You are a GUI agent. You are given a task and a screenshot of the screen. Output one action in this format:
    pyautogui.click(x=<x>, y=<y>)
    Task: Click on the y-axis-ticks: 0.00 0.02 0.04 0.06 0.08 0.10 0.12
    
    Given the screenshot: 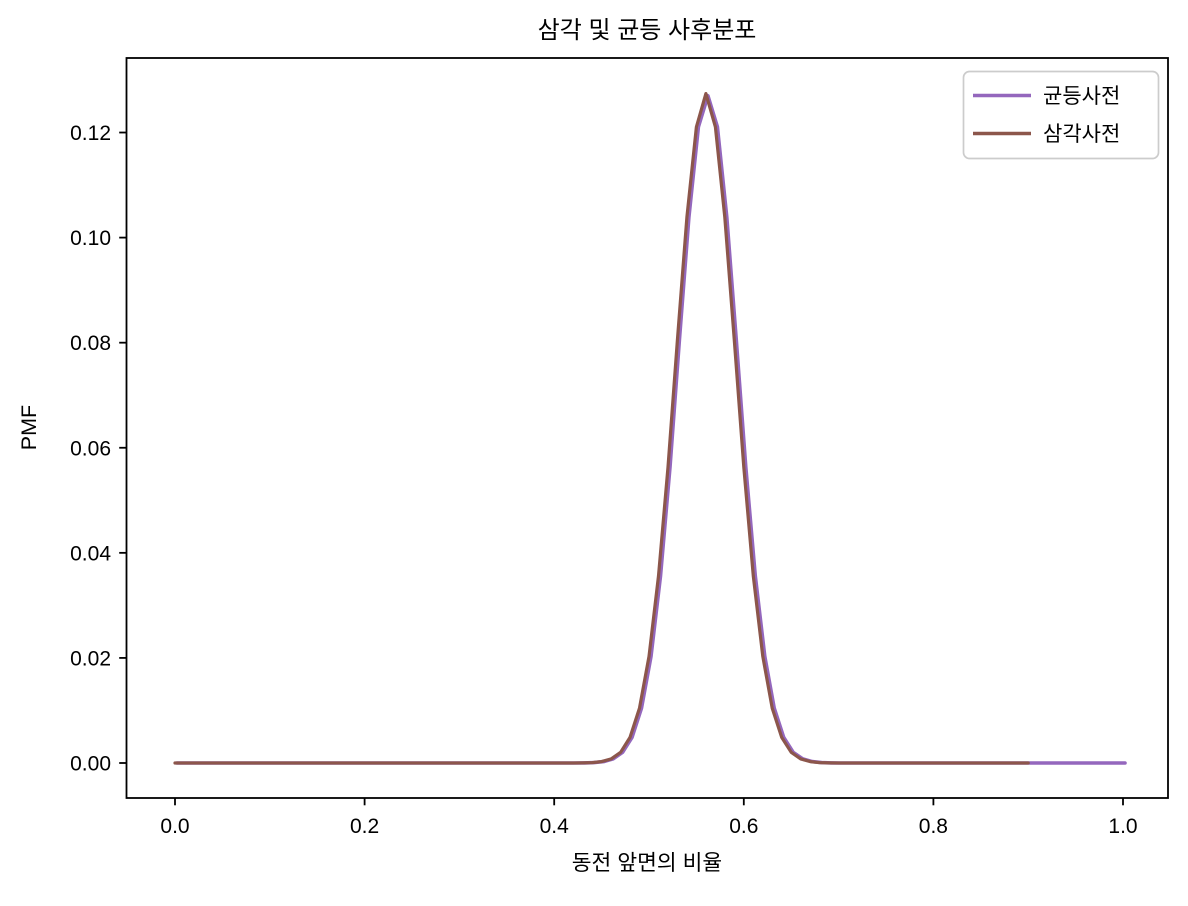 What is the action you would take?
    pyautogui.click(x=98, y=449)
    